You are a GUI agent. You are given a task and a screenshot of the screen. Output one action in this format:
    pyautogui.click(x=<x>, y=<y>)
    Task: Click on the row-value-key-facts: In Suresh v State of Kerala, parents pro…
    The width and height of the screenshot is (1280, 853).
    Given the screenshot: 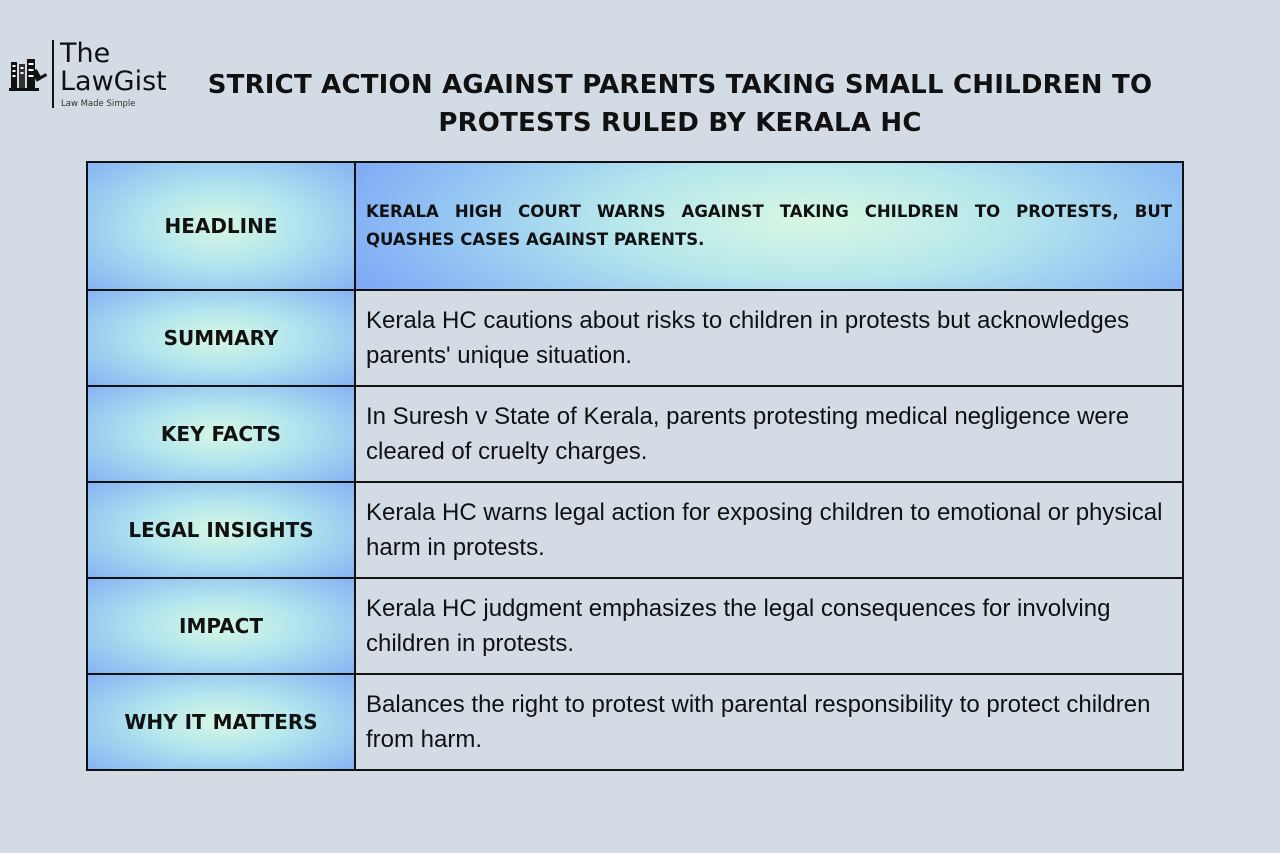 What is the action you would take?
    pyautogui.click(x=769, y=434)
    